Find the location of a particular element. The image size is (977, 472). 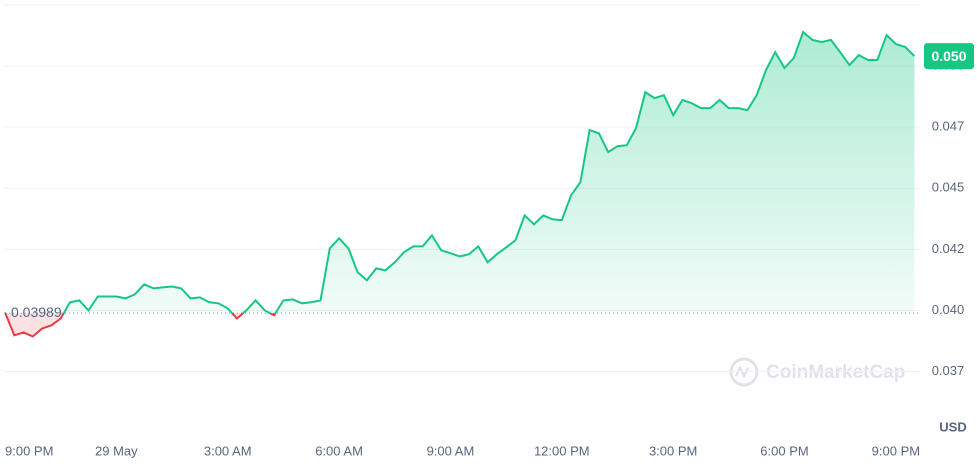

watermark: CoinMarketCap is located at coordinates (817, 372).